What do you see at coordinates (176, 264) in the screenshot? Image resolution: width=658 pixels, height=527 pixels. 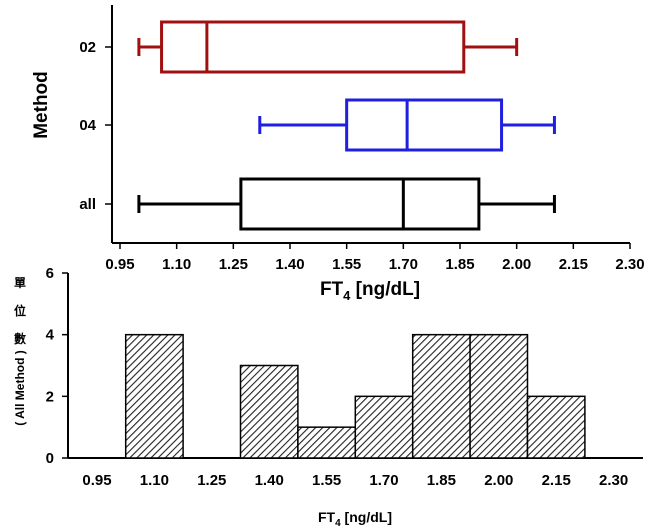 I see `boxplot-x-tick-label: 1.10` at bounding box center [176, 264].